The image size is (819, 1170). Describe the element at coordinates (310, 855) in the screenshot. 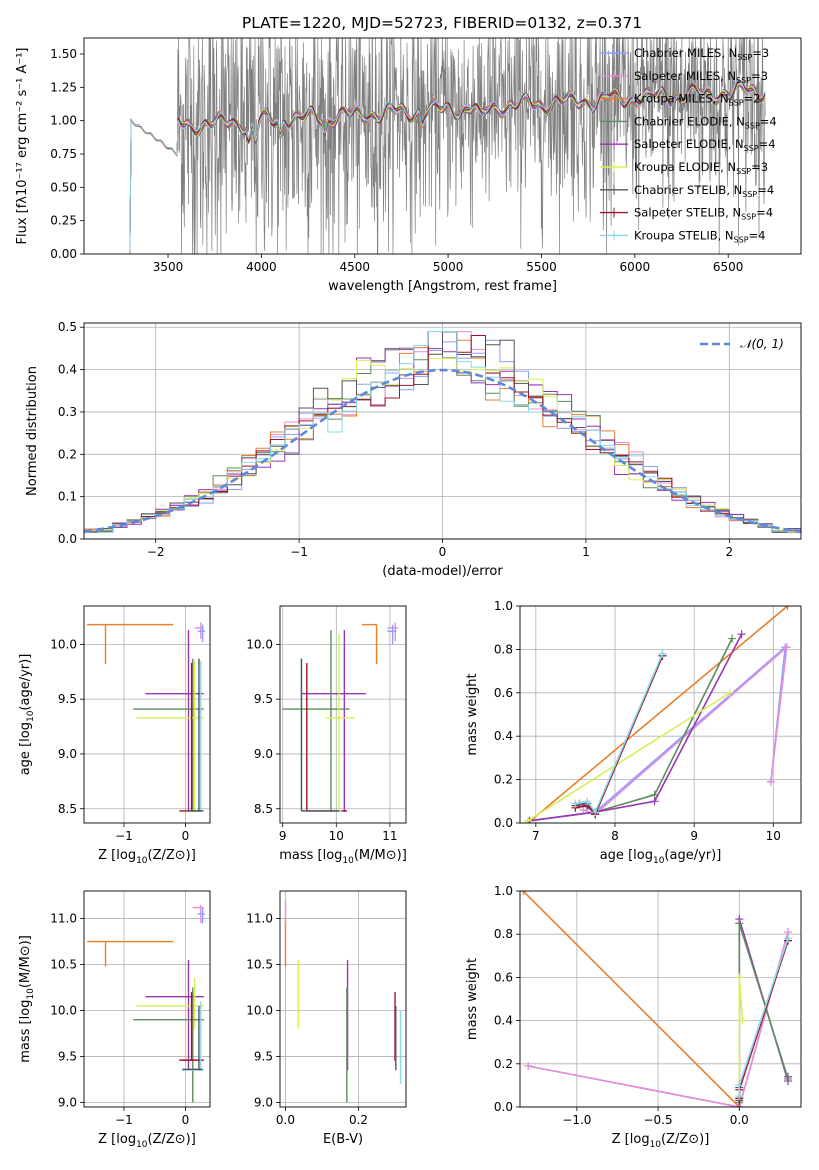

I see `x-axis-label-text: mass [log` at that location.